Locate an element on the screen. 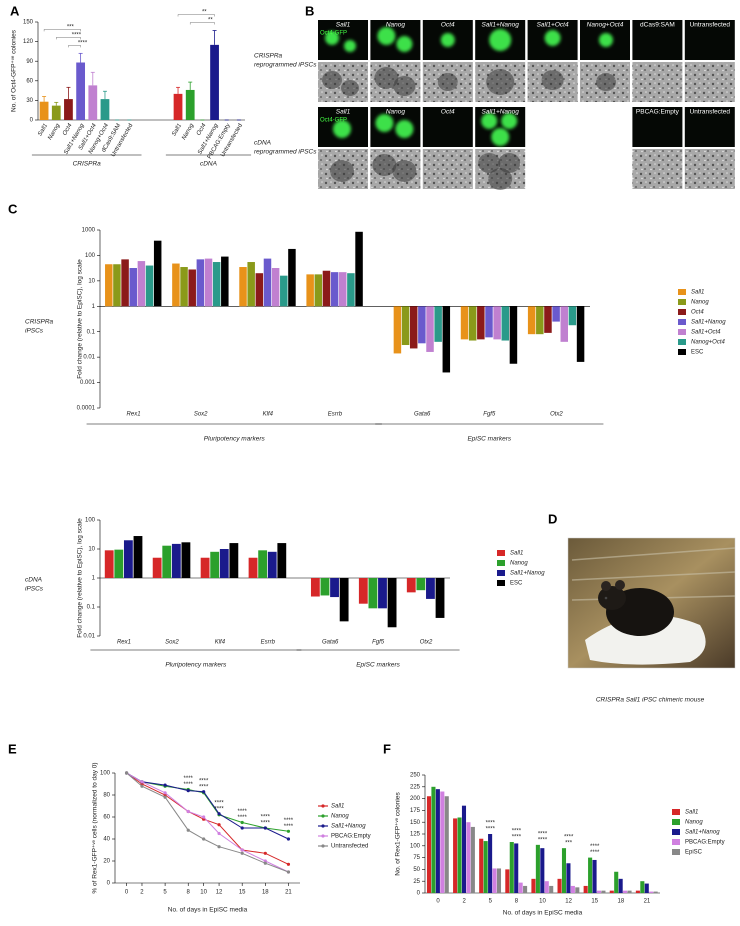 The height and width of the screenshot is (926, 740). y-tick-label: 125 is located at coordinates (415, 835).